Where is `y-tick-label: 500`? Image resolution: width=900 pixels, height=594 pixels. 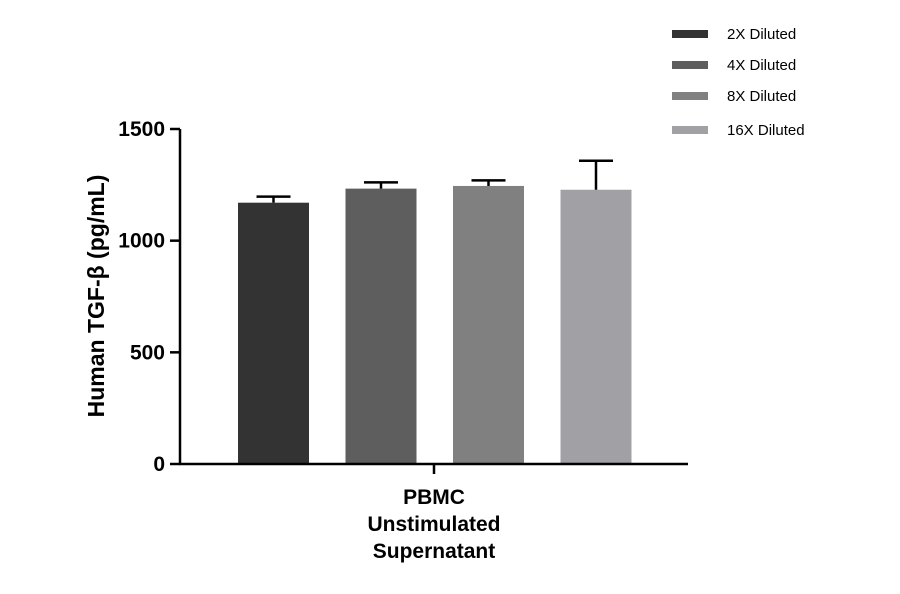 y-tick-label: 500 is located at coordinates (147, 352).